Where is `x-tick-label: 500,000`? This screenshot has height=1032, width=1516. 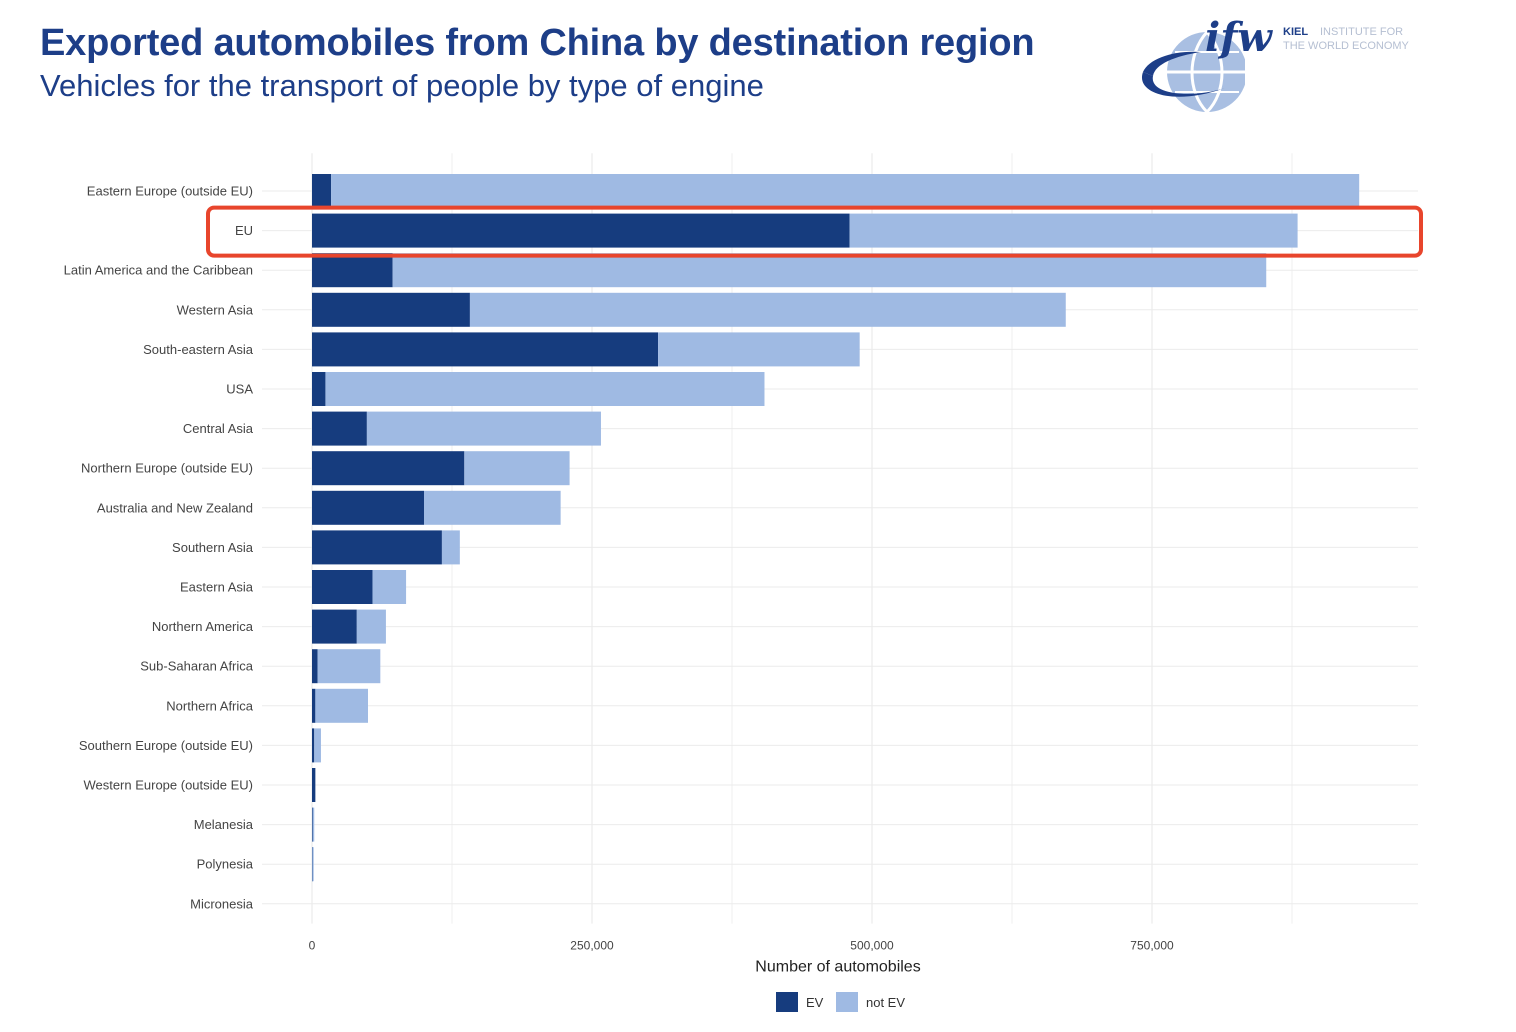 x-tick-label: 500,000 is located at coordinates (872, 946).